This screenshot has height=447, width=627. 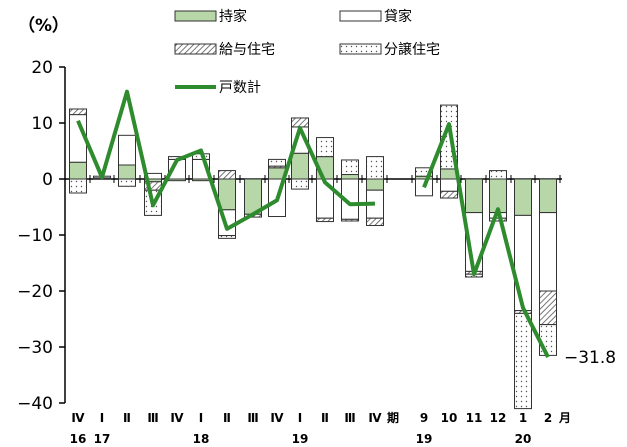 I want to click on x-tick-label: 10, so click(x=449, y=418).